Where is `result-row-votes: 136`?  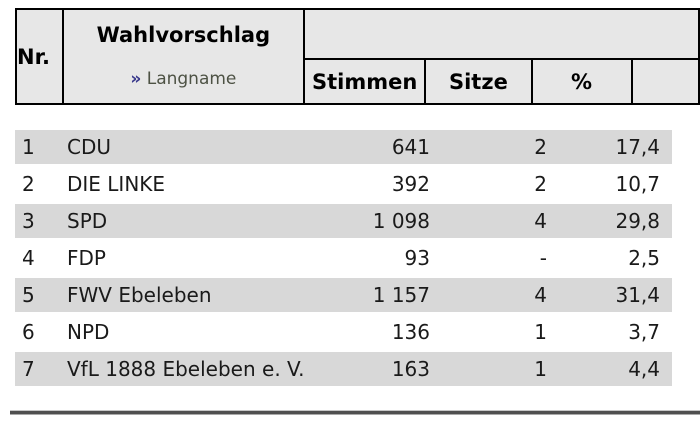 result-row-votes: 136 is located at coordinates (410, 332).